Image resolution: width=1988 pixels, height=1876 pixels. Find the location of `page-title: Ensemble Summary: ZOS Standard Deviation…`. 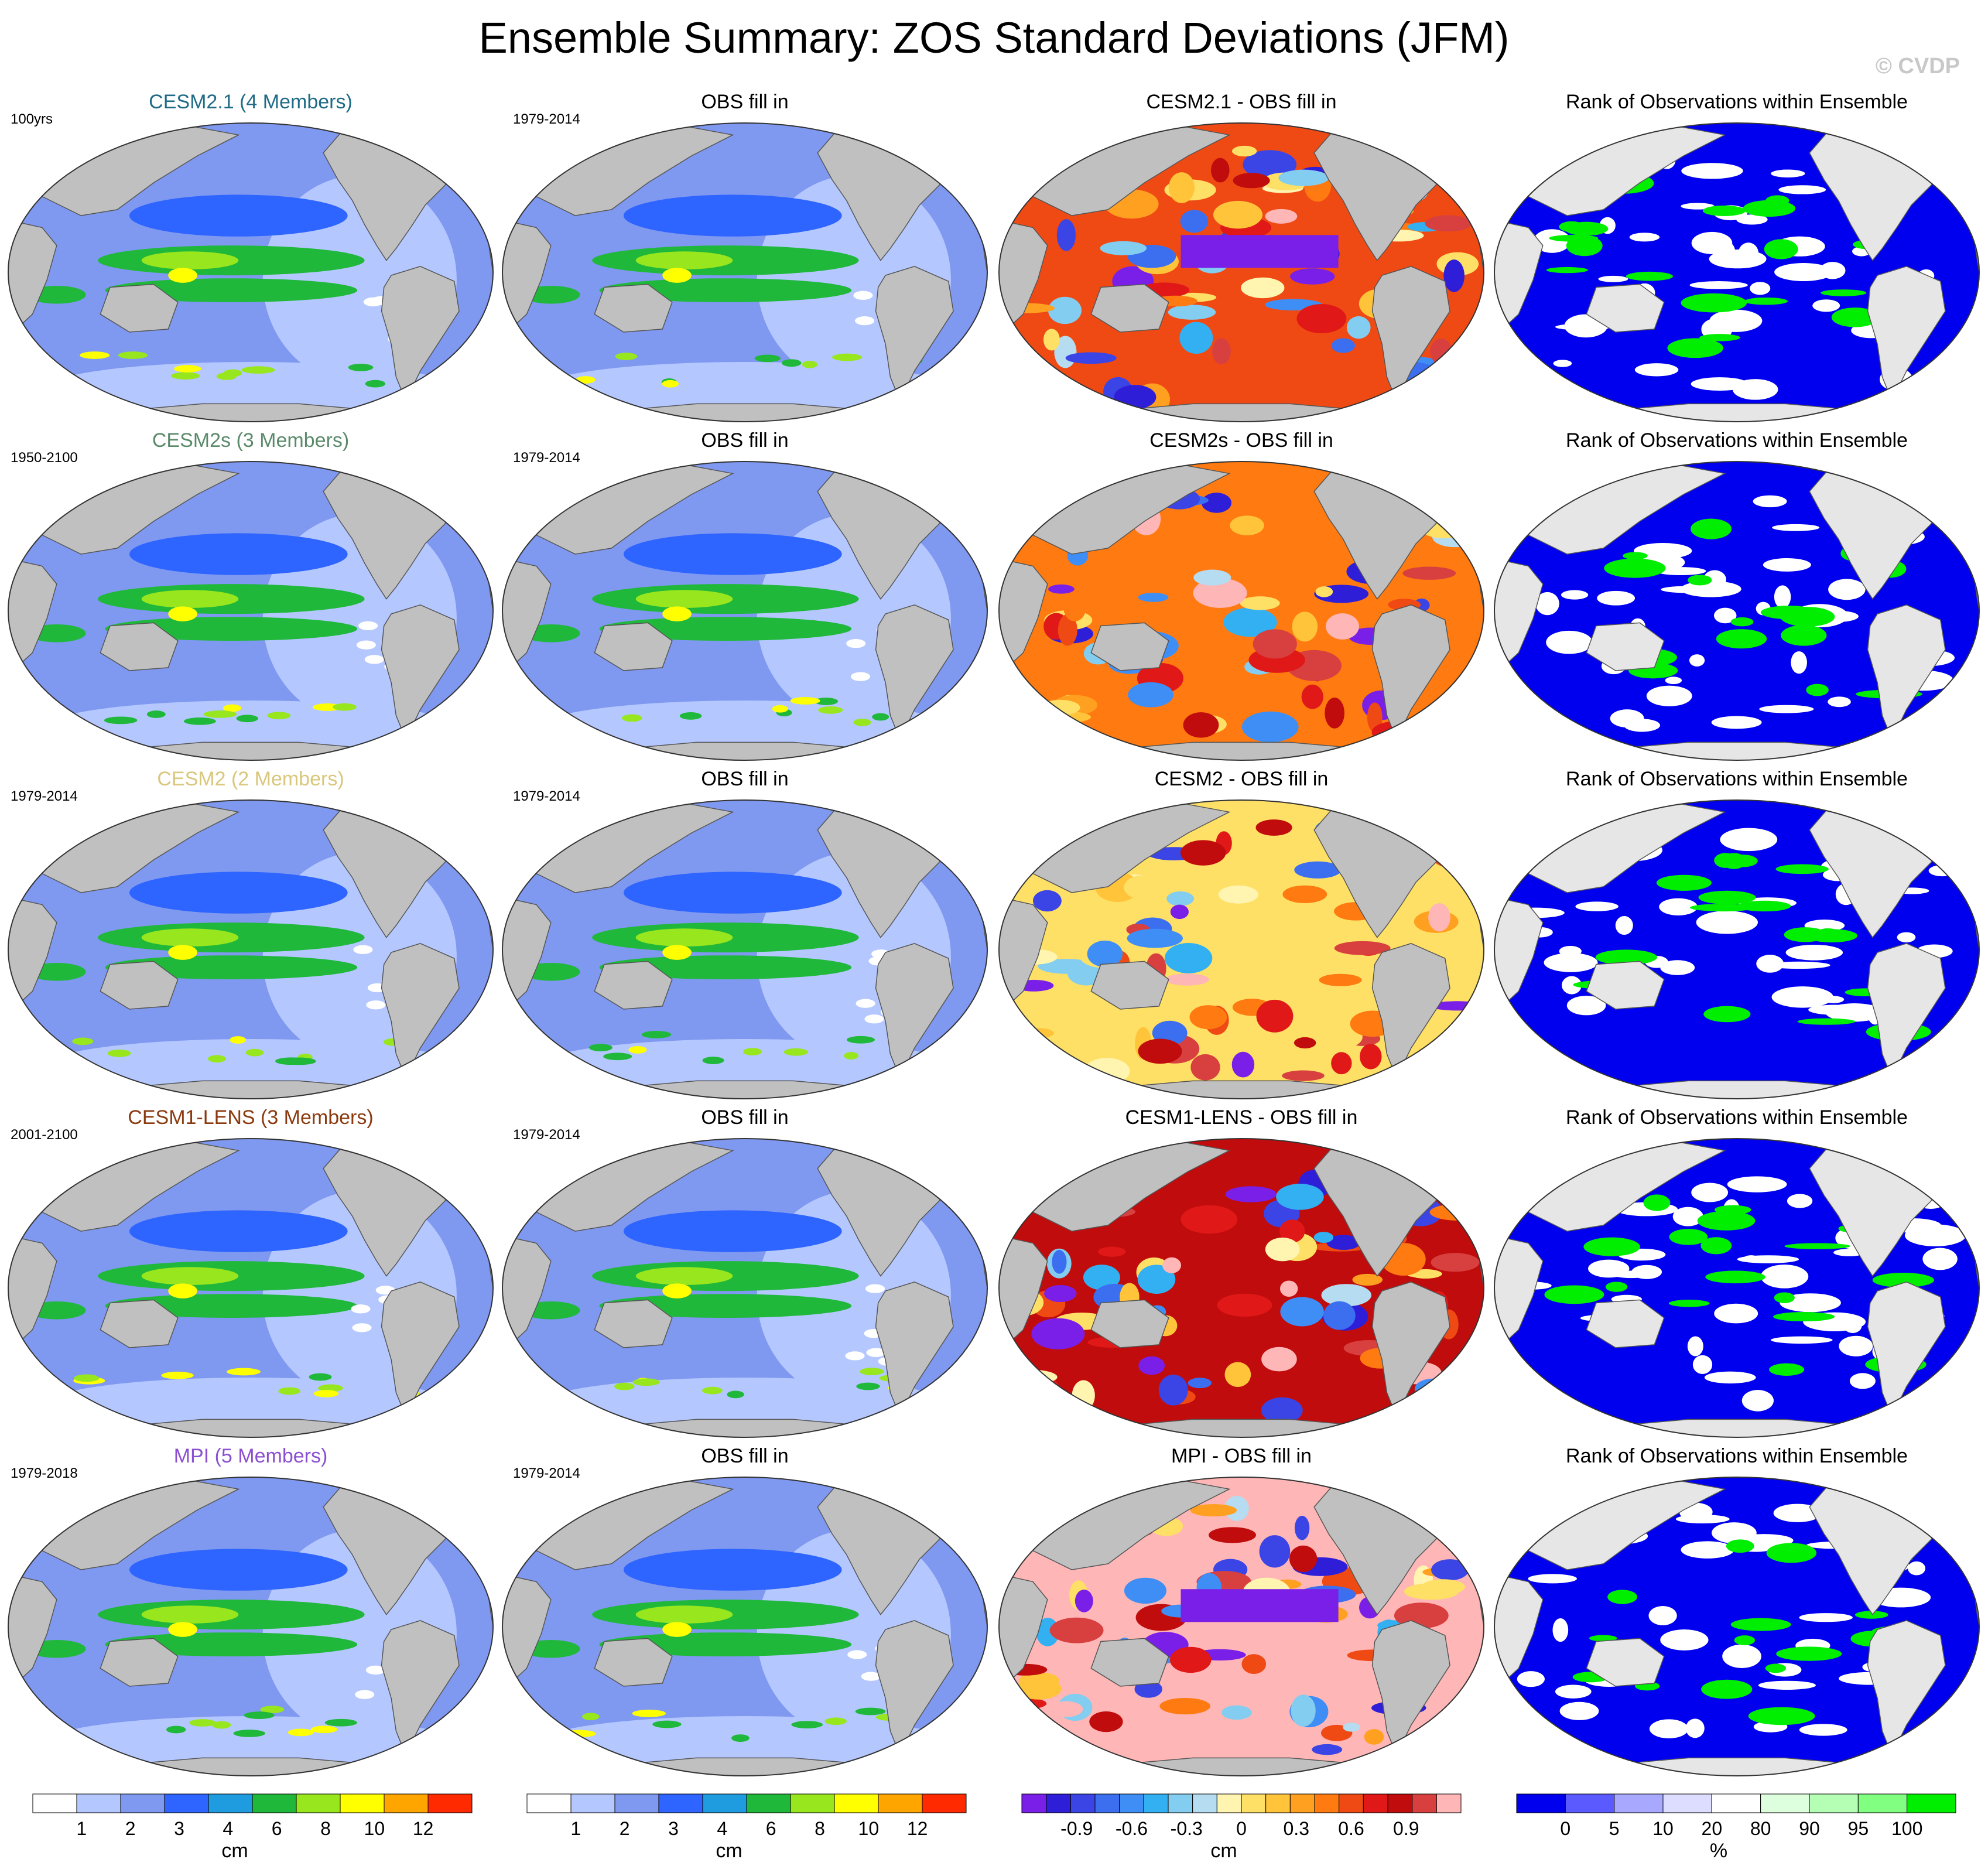

page-title: Ensemble Summary: ZOS Standard Deviation… is located at coordinates (994, 37).